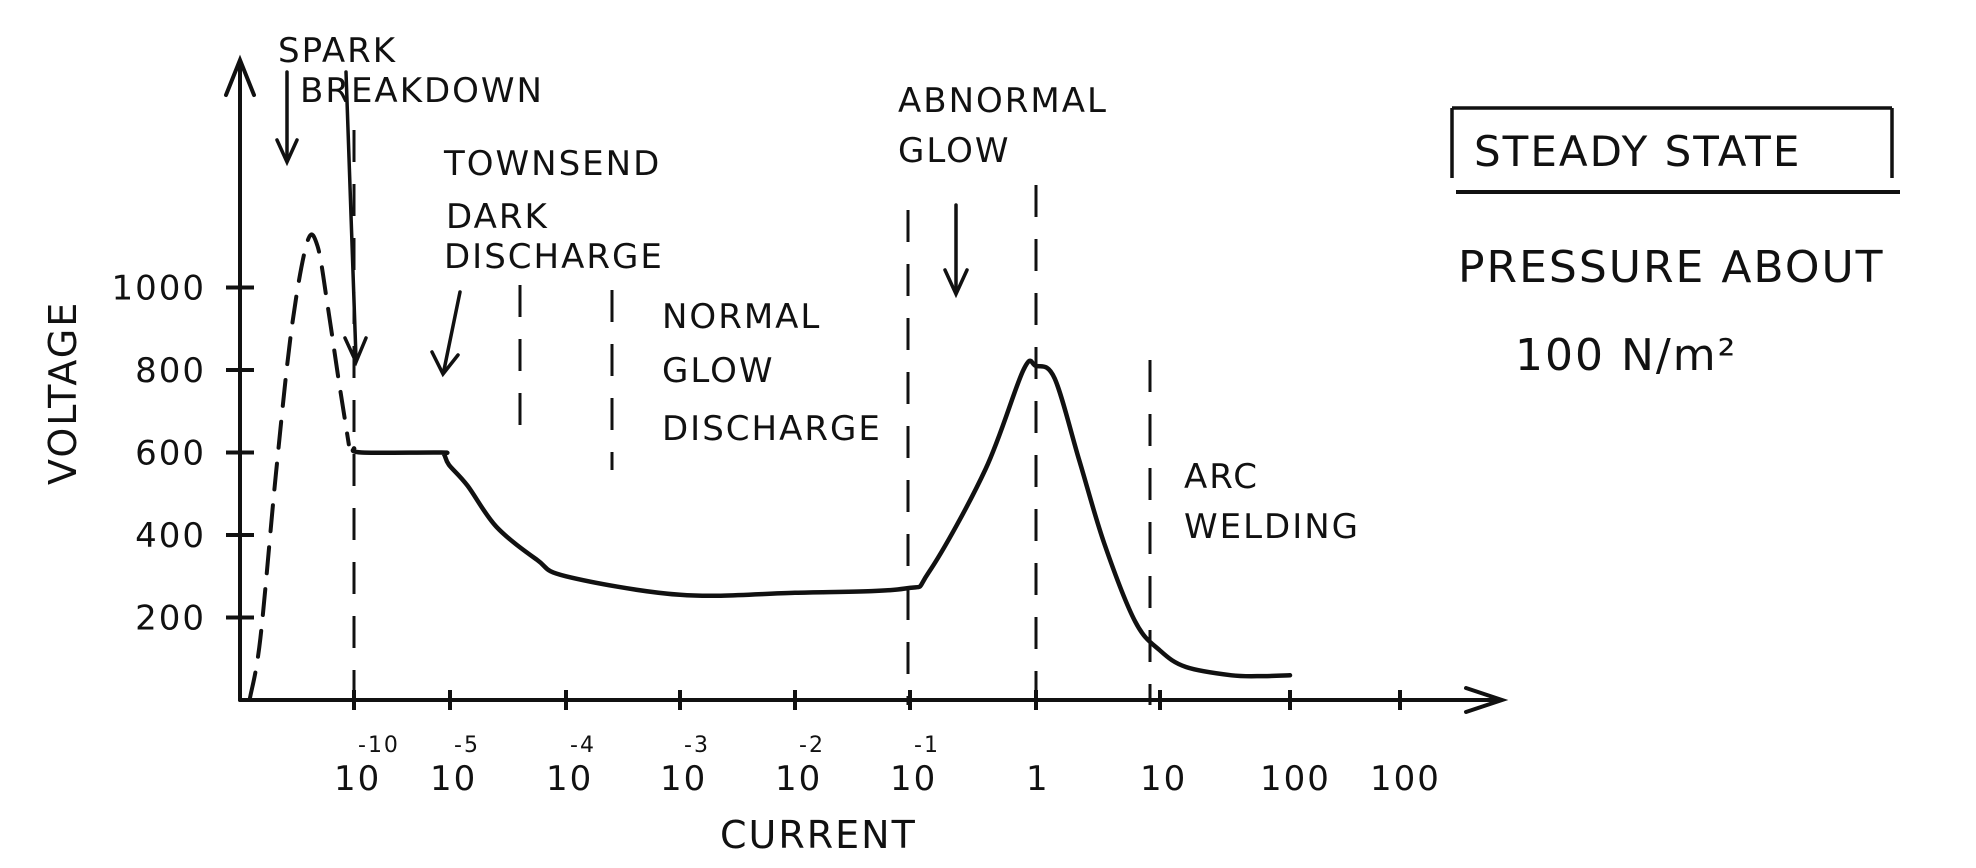 The width and height of the screenshot is (1976, 868). I want to click on dark-arrow-shaft, so click(452, 331).